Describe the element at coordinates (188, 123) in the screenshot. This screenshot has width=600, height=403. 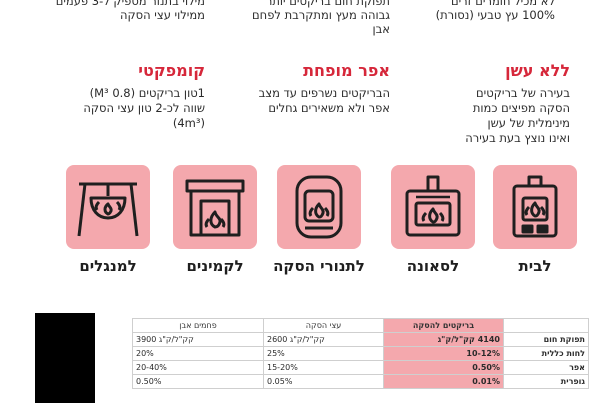
I see `feature-compact-line: (4m³)` at that location.